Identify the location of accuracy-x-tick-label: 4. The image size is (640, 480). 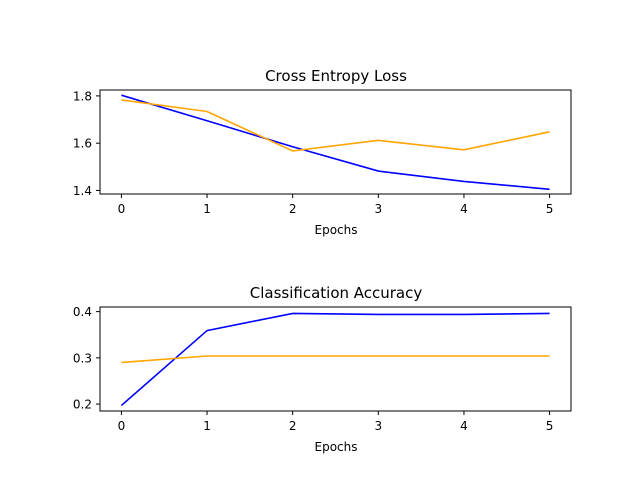
(464, 426).